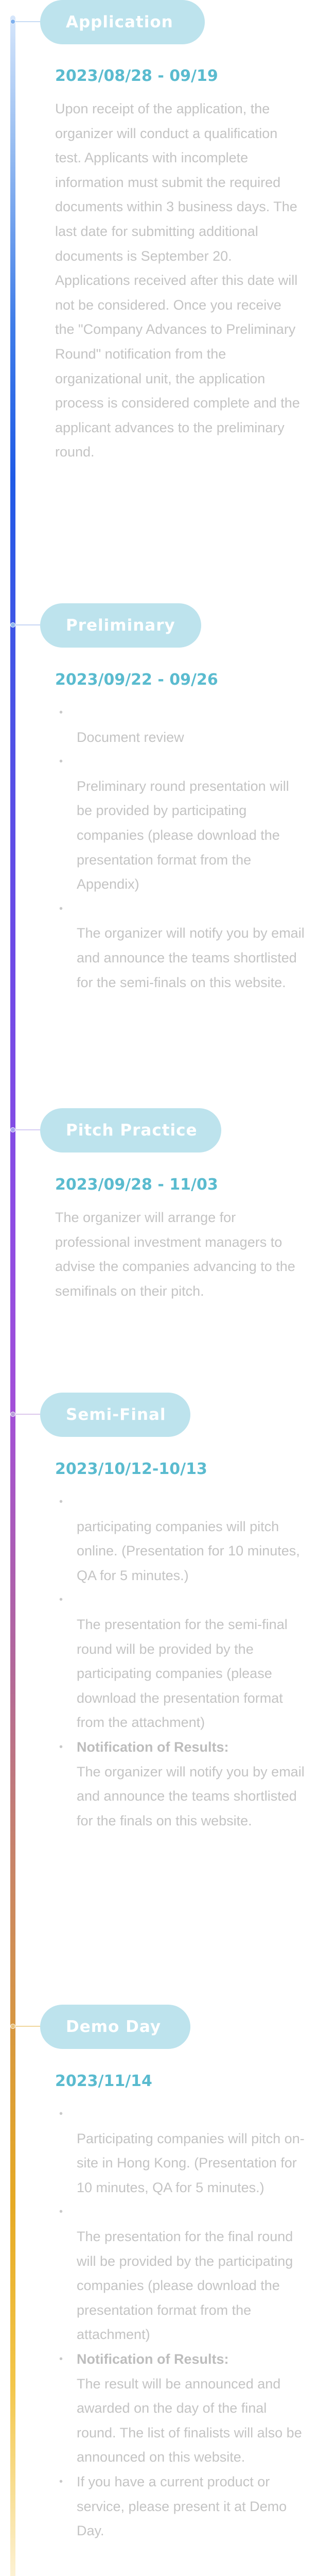  What do you see at coordinates (121, 726) in the screenshot?
I see `list-item: • Document review` at bounding box center [121, 726].